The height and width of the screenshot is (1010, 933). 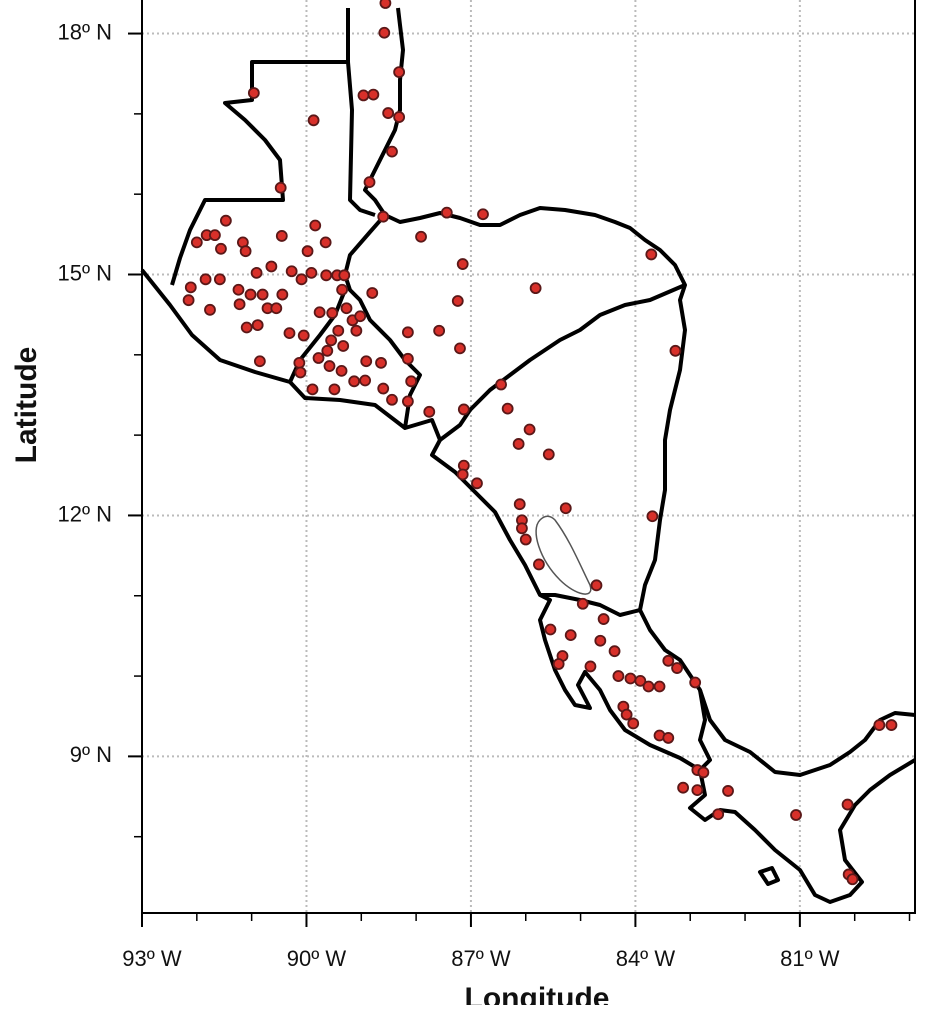 I want to click on x-axis-title: Longitude, so click(x=537, y=993).